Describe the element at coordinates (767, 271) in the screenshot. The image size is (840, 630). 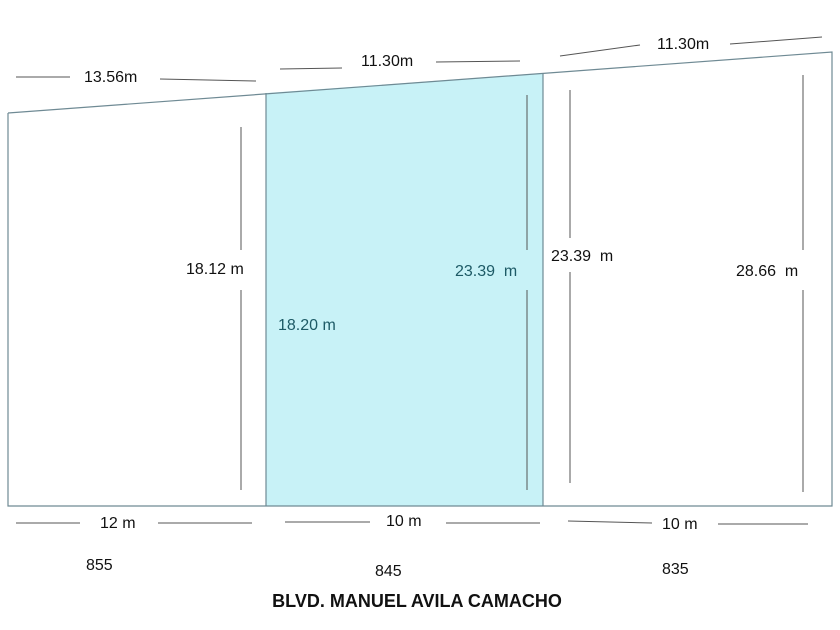
I see `side-dim-right-right: 28.66 m` at that location.